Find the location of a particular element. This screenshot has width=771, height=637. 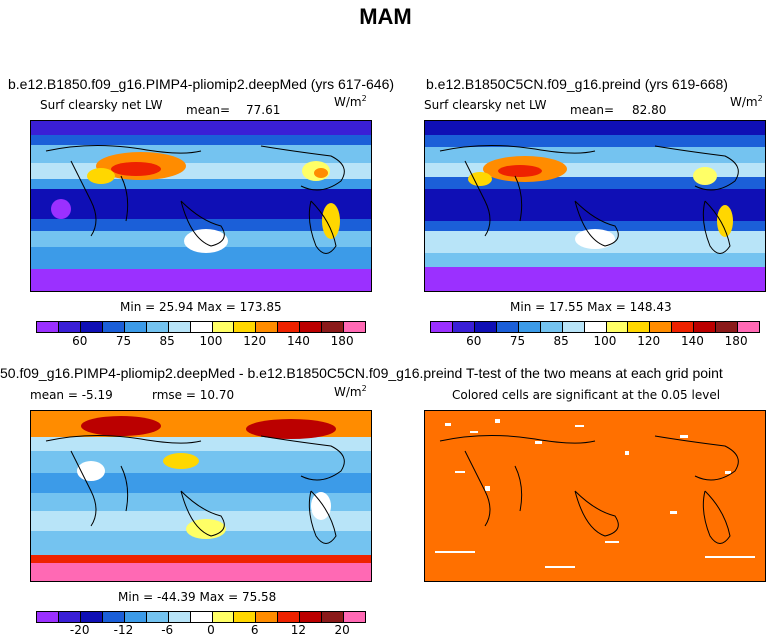

panel3-map-svg is located at coordinates (201, 496).